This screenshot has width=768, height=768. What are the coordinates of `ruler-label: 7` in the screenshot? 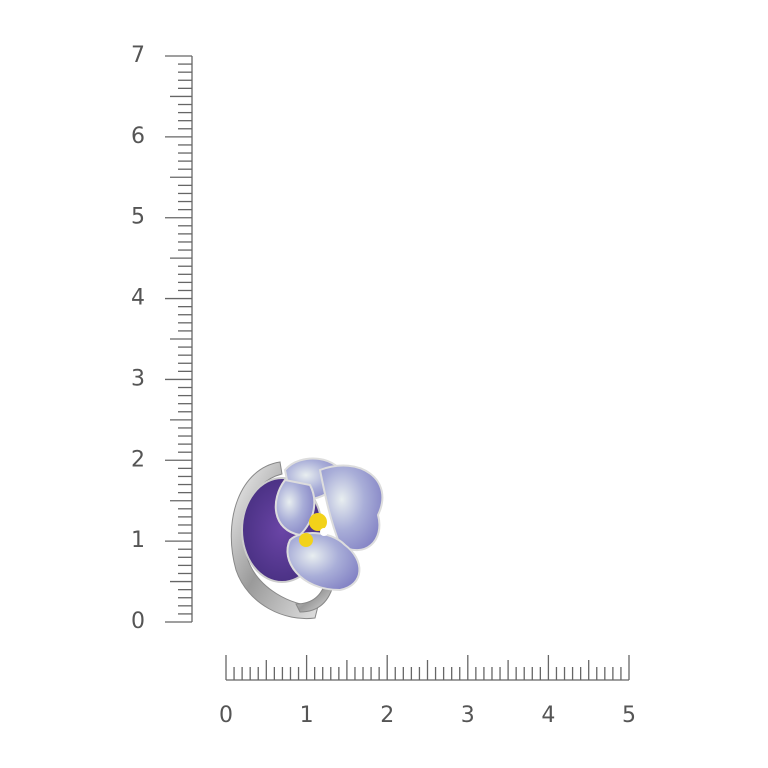 It's located at (138, 55).